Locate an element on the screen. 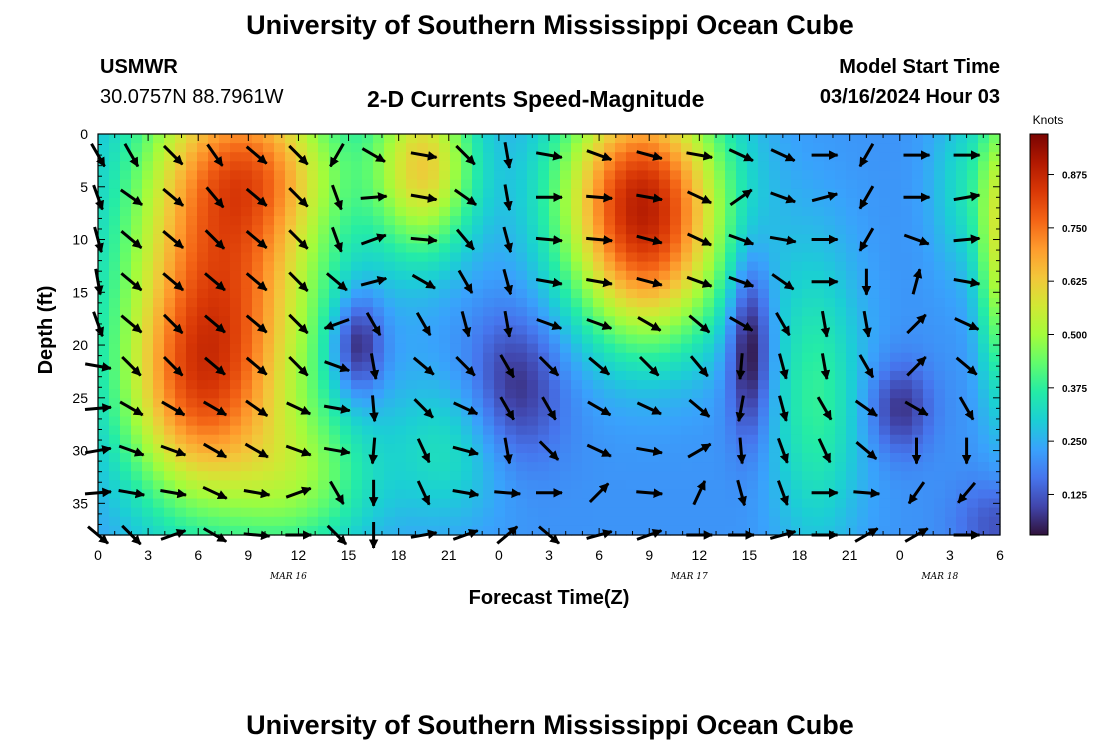 The image size is (1100, 750). x-tick-label: 6 is located at coordinates (198, 555).